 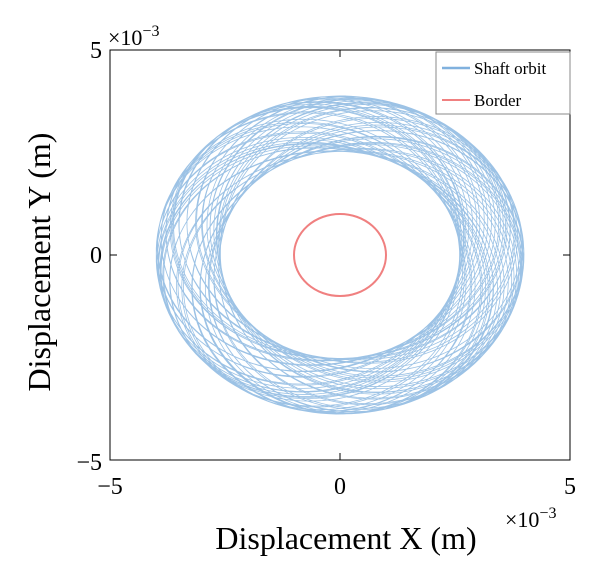 I want to click on y-tick-label: 0, so click(x=96, y=256).